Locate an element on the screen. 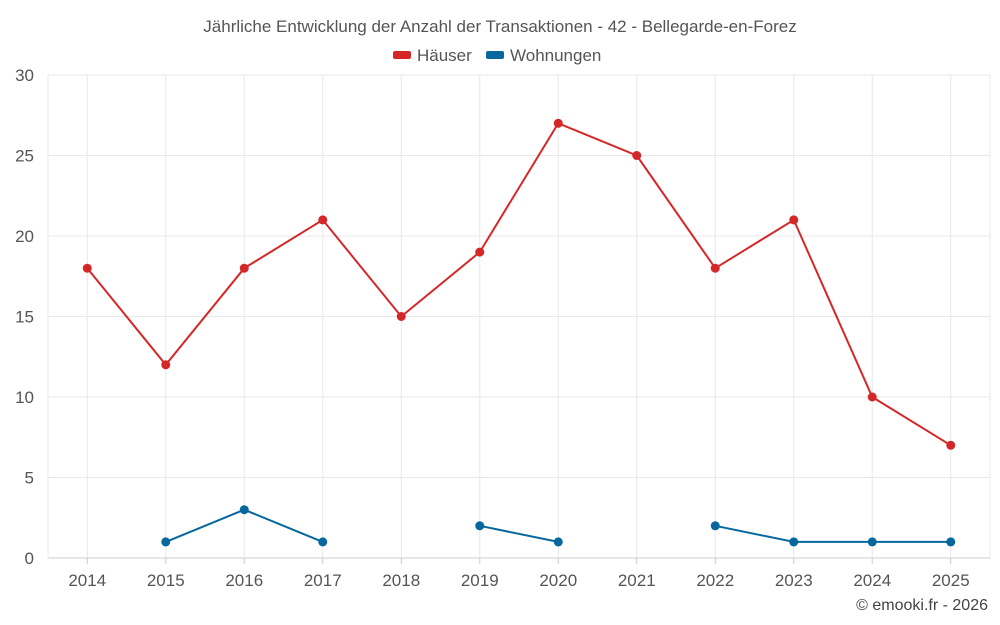  x-tick-label: 2025 is located at coordinates (951, 580).